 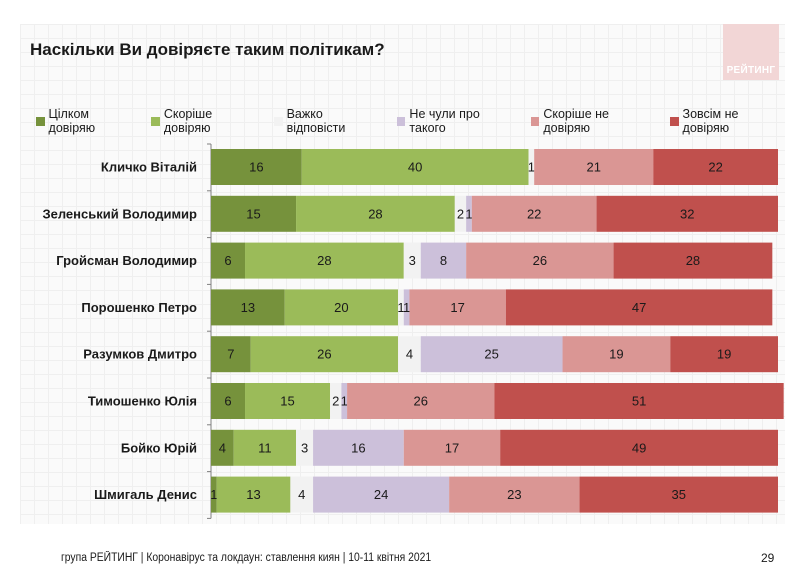 What do you see at coordinates (751, 52) in the screenshot?
I see `rating-logo: РЕЙТИНГ` at bounding box center [751, 52].